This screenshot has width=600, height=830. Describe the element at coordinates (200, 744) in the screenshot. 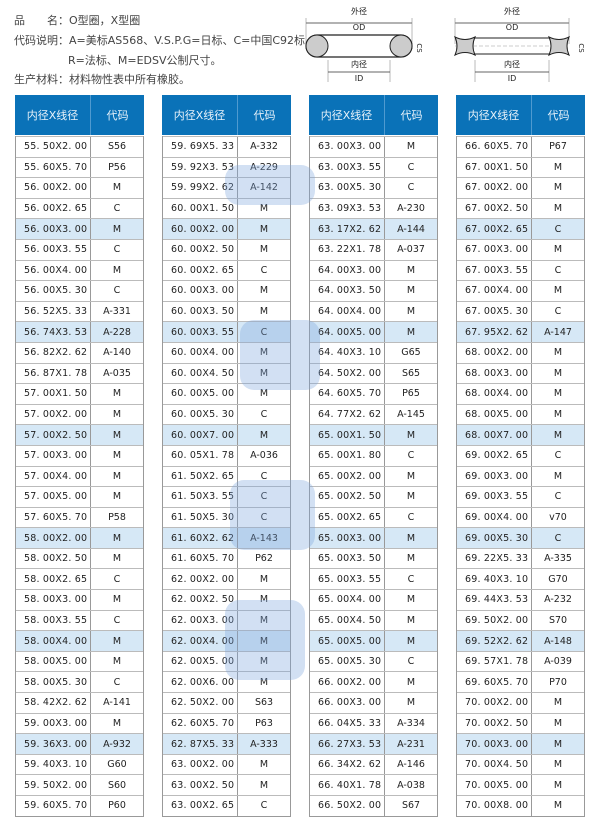

I see `size-cell: 62. 87X5. 33` at that location.